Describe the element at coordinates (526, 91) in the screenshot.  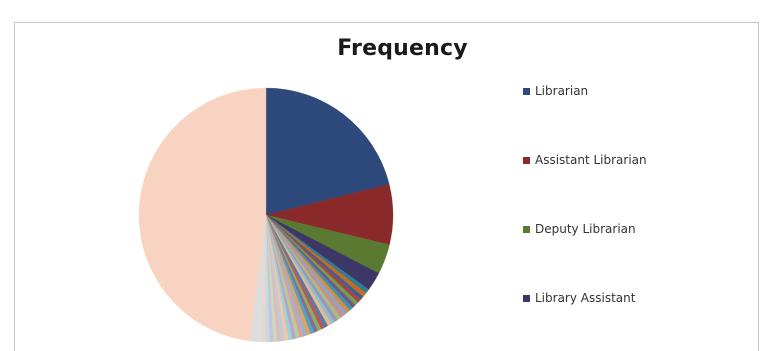
I see `legend-swatch-librarian` at that location.